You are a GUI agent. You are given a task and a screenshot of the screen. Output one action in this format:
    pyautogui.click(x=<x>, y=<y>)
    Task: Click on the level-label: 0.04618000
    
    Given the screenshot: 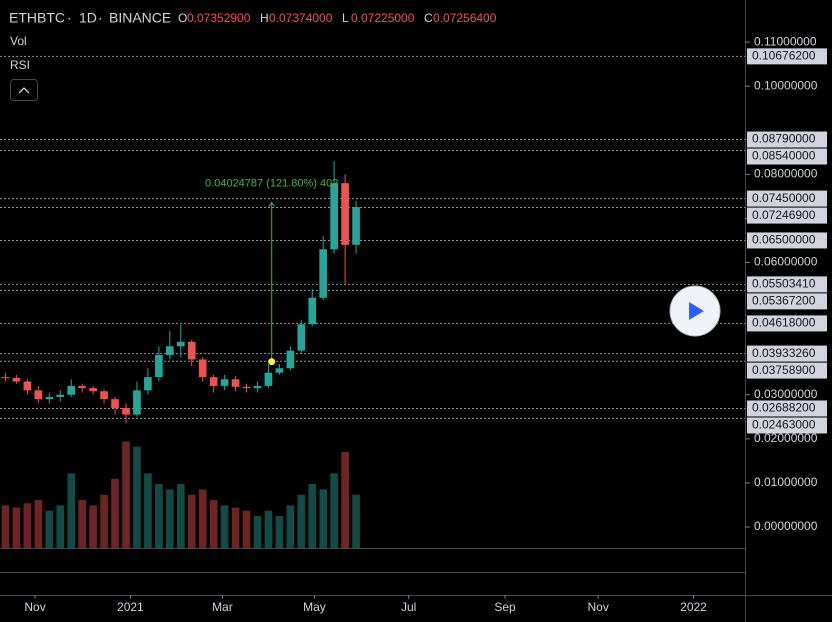 What is the action you would take?
    pyautogui.click(x=784, y=323)
    